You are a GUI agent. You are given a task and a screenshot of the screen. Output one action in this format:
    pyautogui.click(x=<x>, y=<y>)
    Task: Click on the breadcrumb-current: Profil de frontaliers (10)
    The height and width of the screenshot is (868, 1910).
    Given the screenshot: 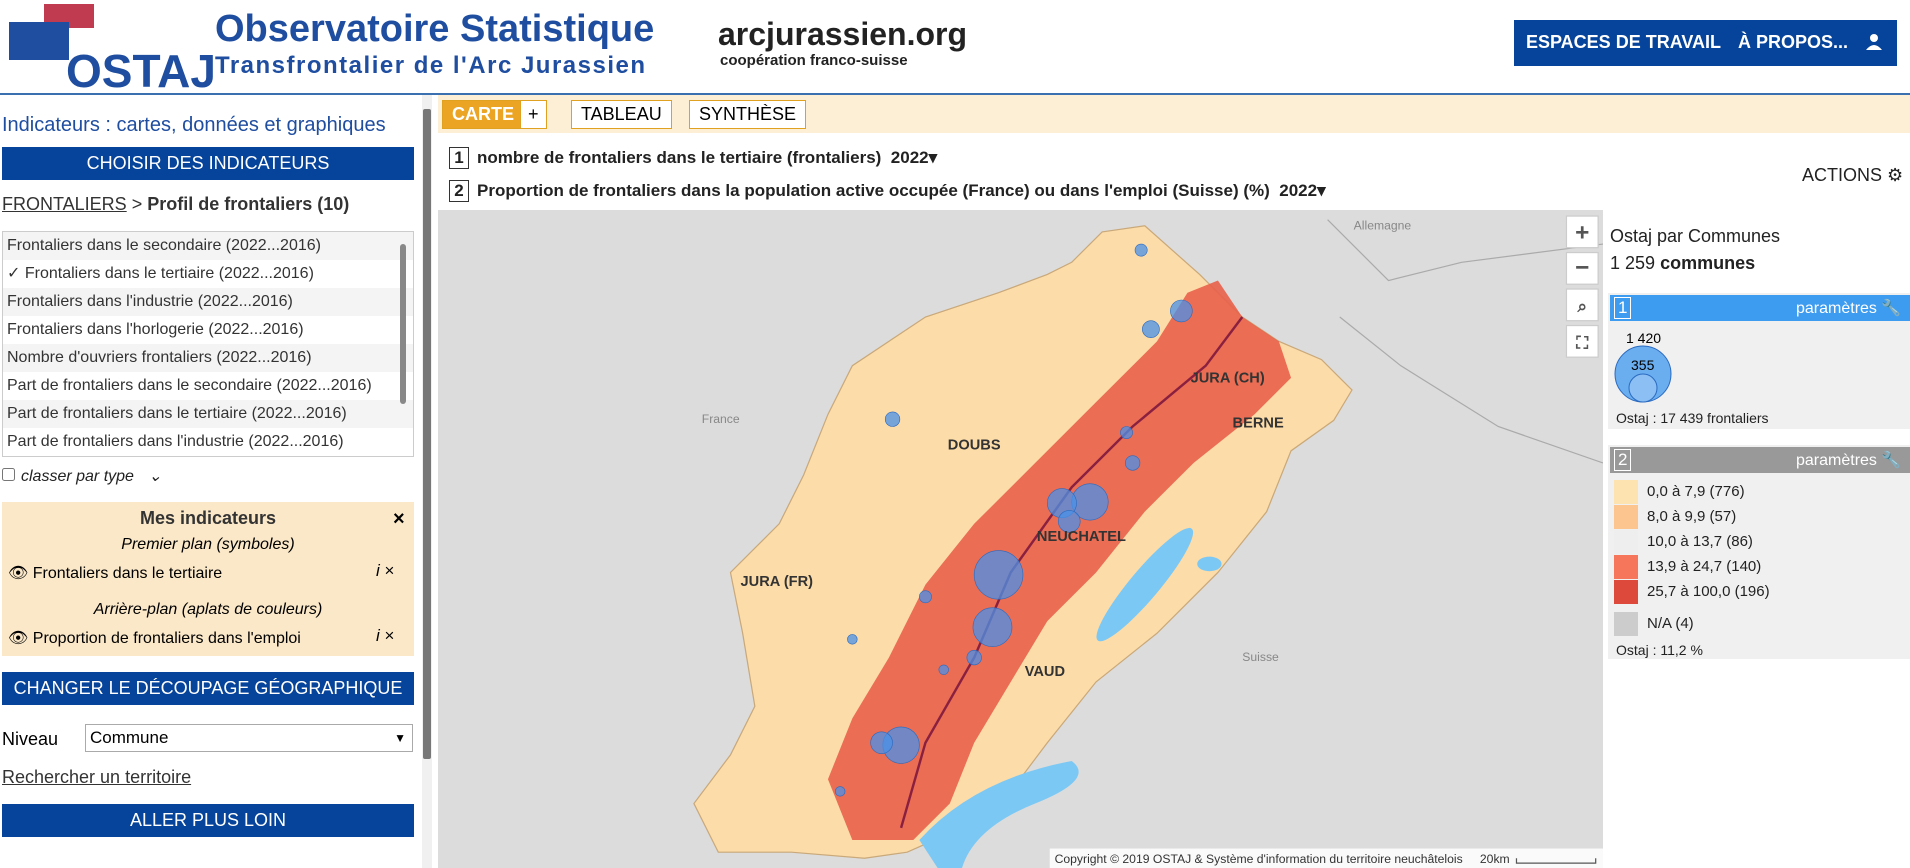 What is the action you would take?
    pyautogui.click(x=248, y=204)
    